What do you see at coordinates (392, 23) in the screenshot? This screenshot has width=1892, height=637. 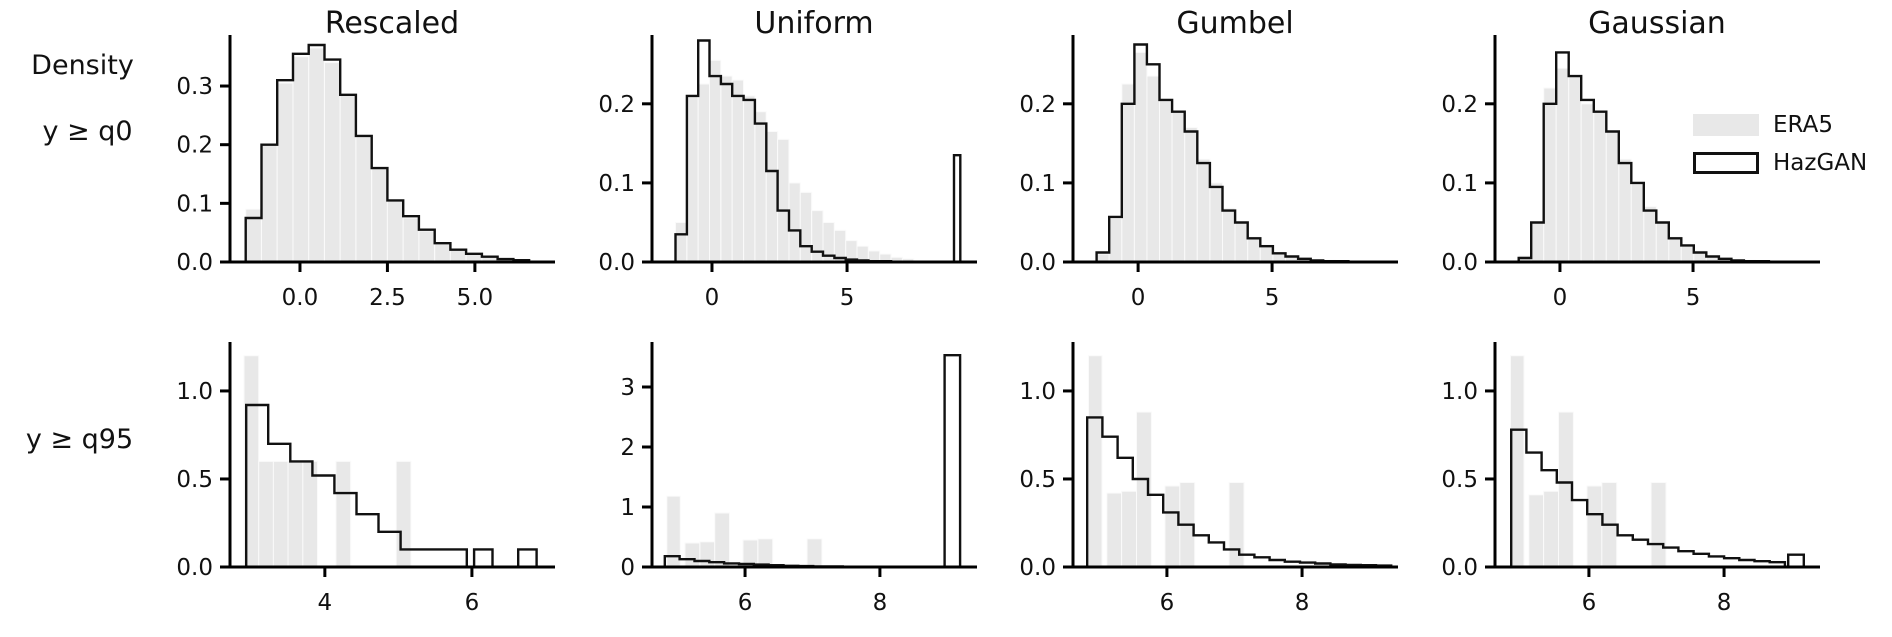 I see `col-title-rescaled: Rescaled` at bounding box center [392, 23].